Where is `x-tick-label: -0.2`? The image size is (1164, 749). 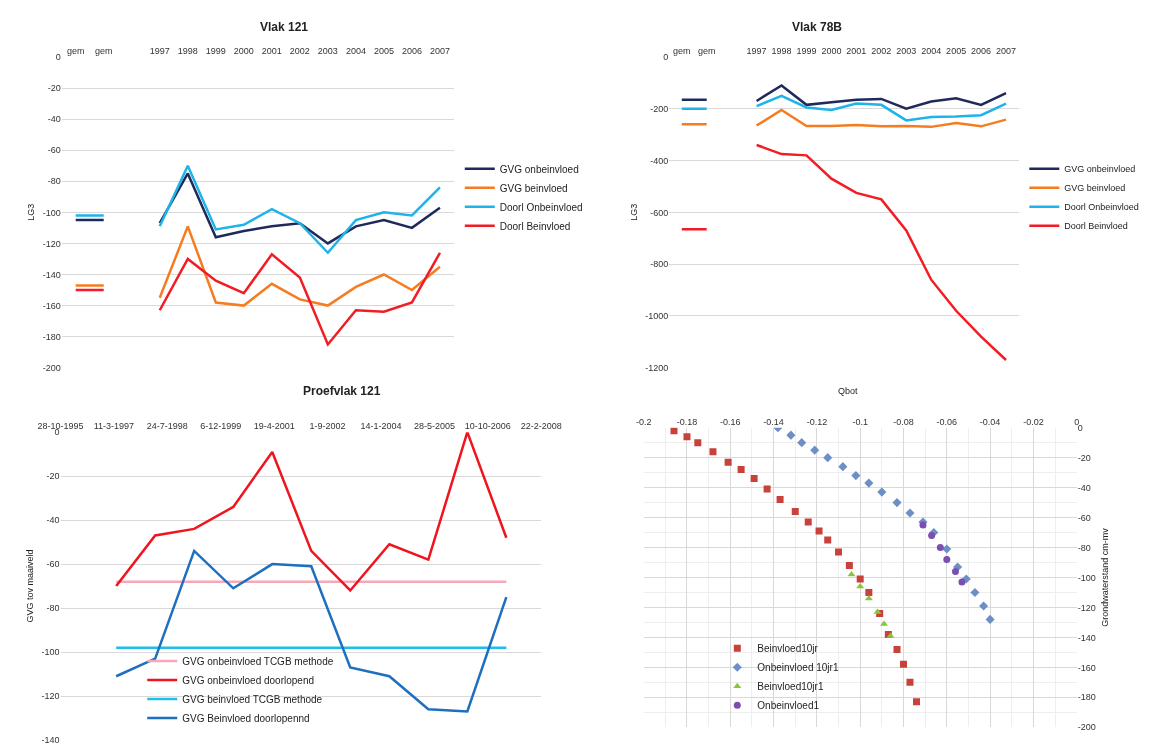
x-tick-label: -0.2 is located at coordinates (643, 421).